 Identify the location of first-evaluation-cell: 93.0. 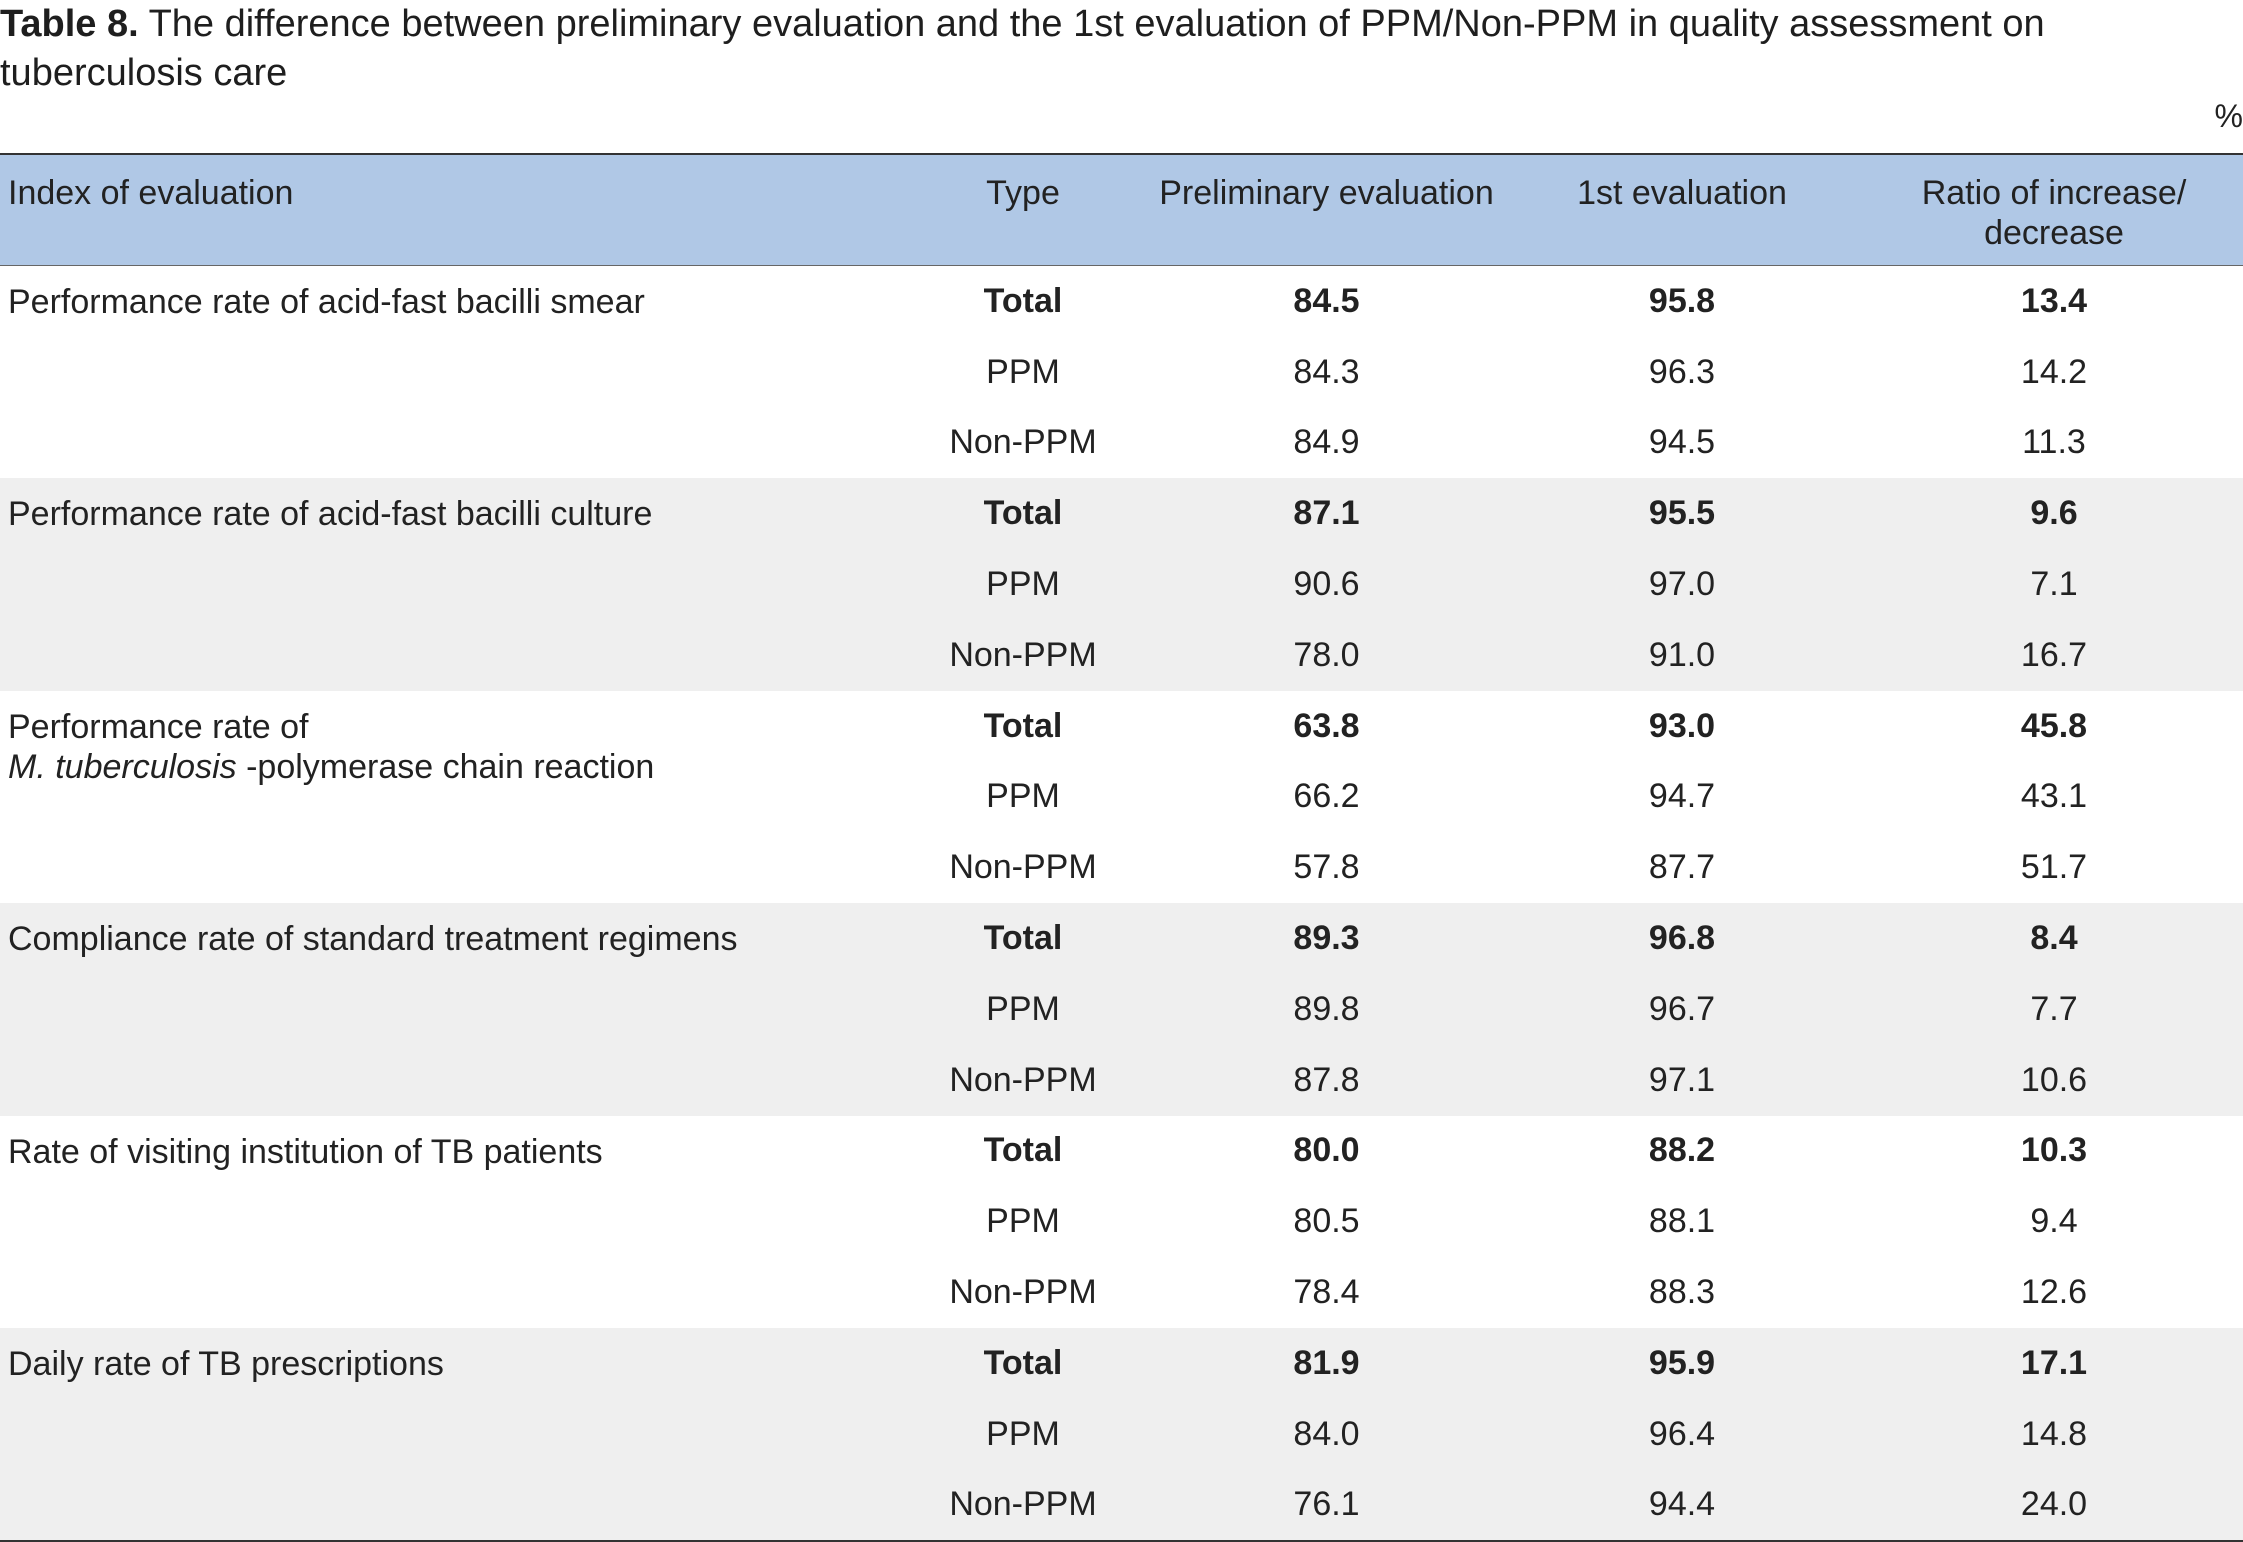
(1682, 725).